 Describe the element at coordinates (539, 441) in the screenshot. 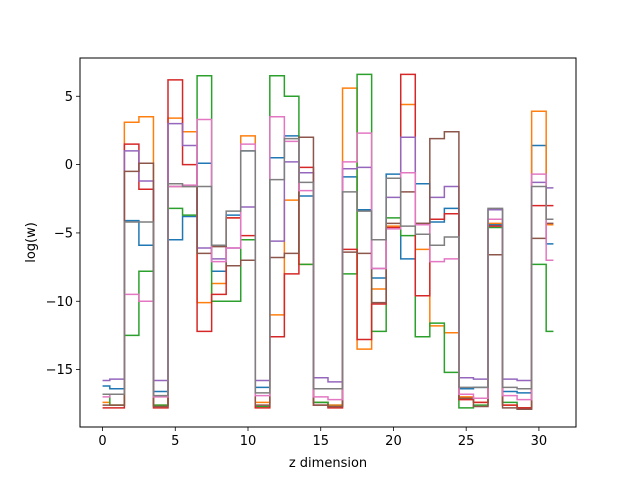

I see `x-tick-label: 30` at that location.